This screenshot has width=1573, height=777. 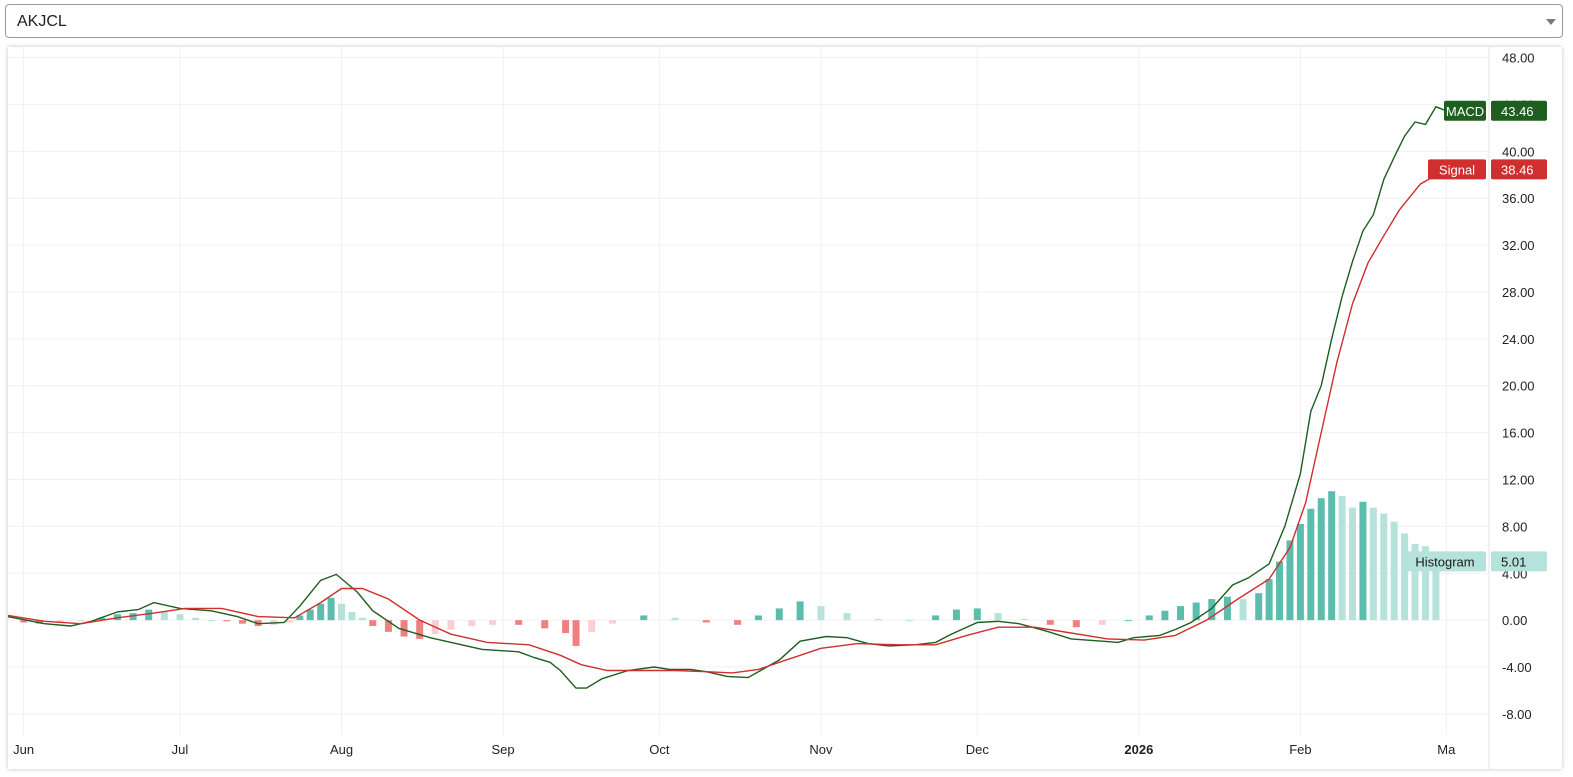 I want to click on series-name-label: Signal, so click(x=1457, y=169).